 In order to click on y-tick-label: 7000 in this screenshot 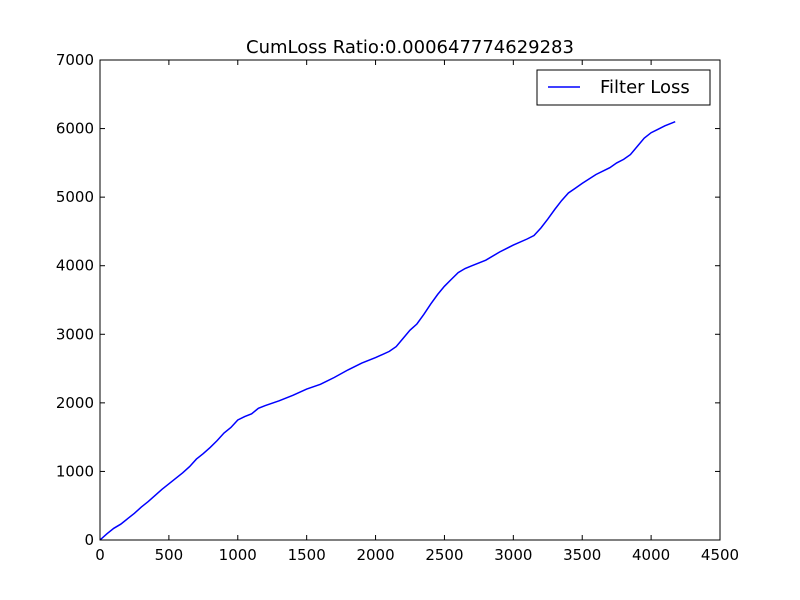, I will do `click(75, 60)`.